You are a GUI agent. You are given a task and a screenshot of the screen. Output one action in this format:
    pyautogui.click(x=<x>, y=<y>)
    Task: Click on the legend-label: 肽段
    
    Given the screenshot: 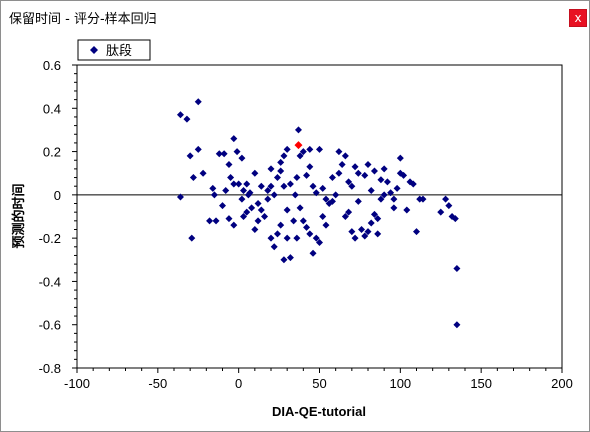 What is the action you would take?
    pyautogui.click(x=119, y=51)
    